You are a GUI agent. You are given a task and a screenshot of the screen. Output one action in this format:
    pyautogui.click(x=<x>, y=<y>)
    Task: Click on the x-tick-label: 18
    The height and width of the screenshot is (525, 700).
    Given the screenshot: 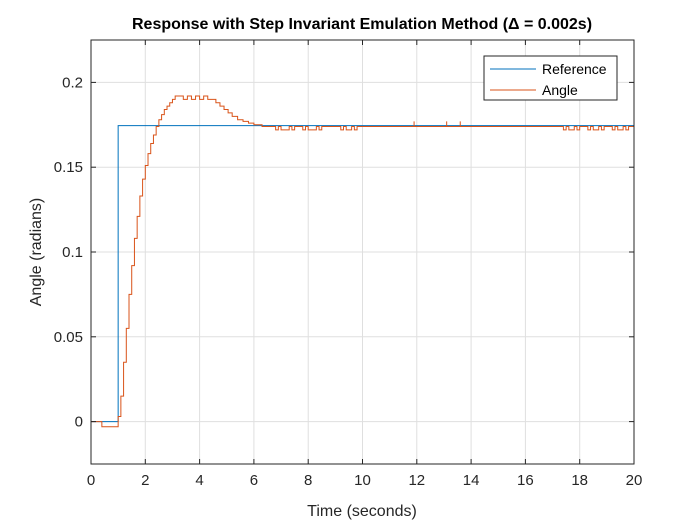 What is the action you would take?
    pyautogui.click(x=579, y=480)
    